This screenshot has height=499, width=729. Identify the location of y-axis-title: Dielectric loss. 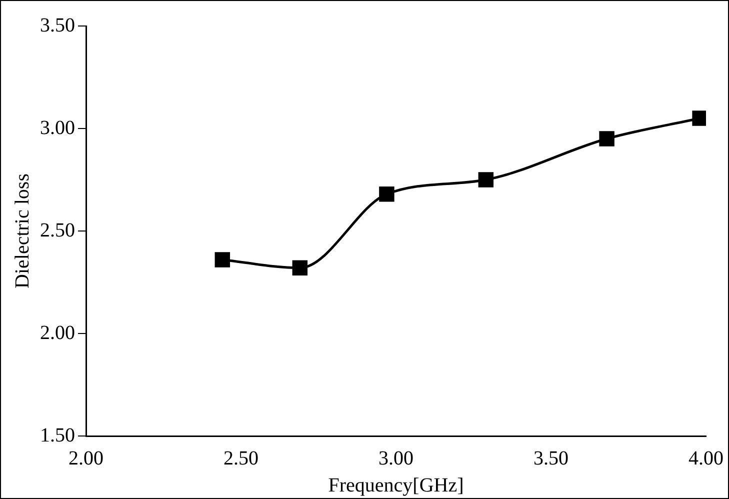
(22, 230).